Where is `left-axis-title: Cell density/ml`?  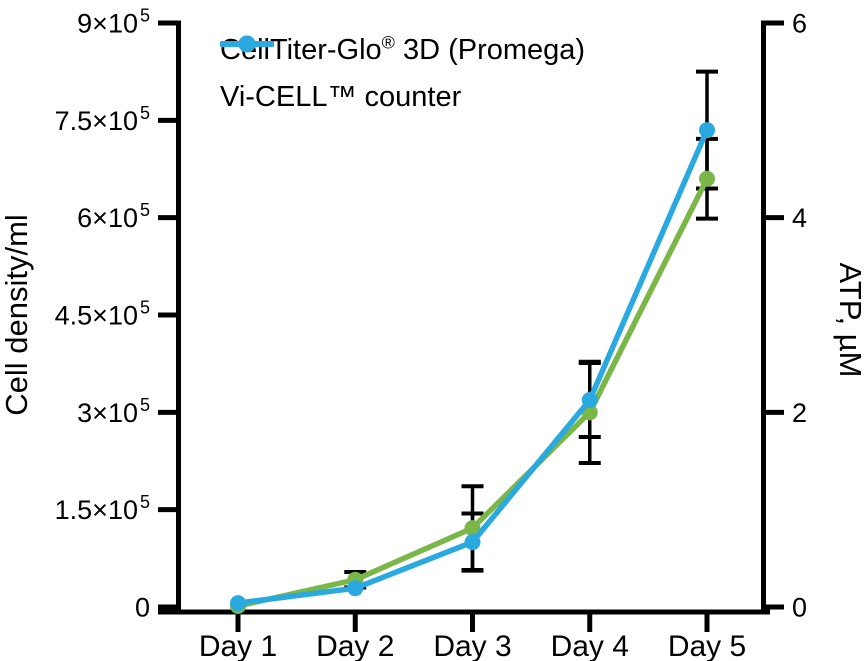 left-axis-title: Cell density/ml is located at coordinates (17, 315).